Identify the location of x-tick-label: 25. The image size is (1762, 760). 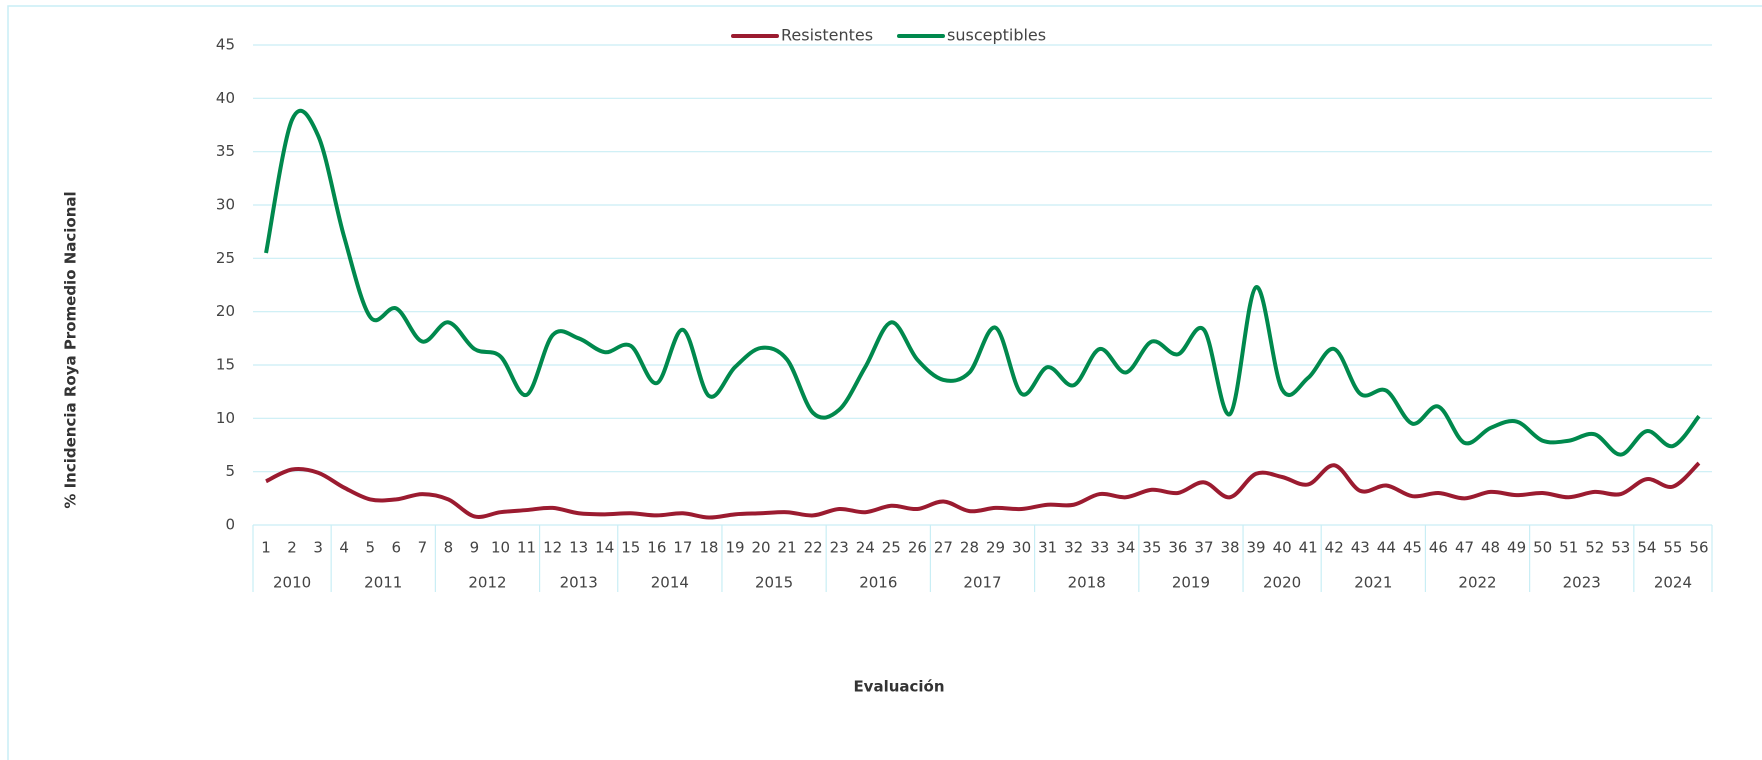
(891, 548).